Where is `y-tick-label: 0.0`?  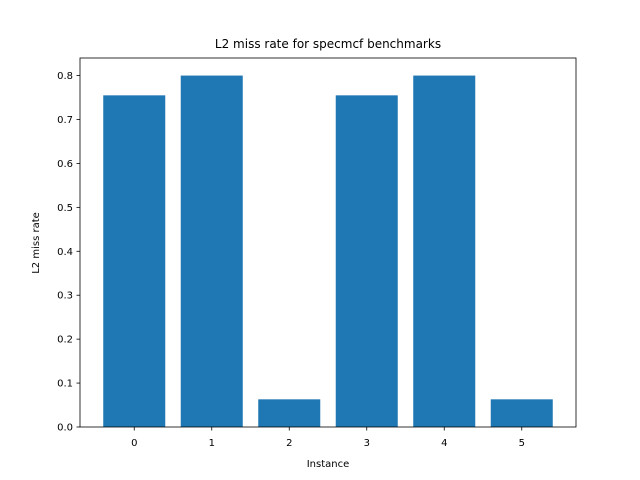 y-tick-label: 0.0 is located at coordinates (65, 428).